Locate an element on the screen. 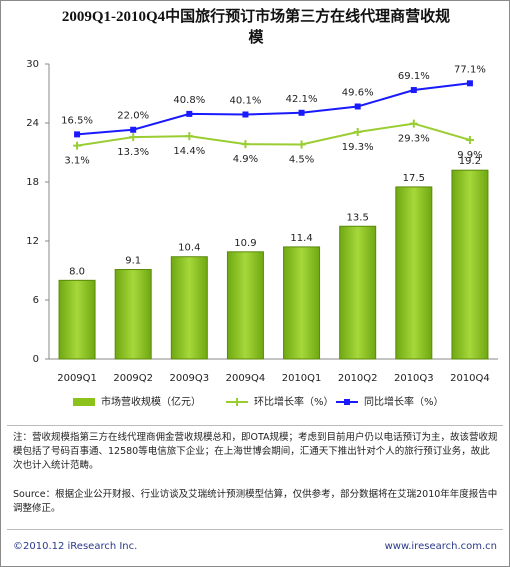  bar-label: 13.5 is located at coordinates (358, 217).